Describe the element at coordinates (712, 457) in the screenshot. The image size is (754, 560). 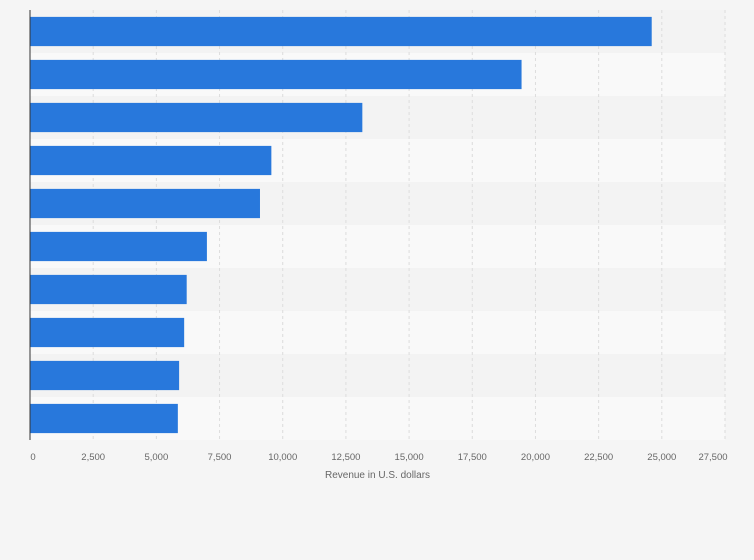
I see `x-tick-label: 27,500` at that location.